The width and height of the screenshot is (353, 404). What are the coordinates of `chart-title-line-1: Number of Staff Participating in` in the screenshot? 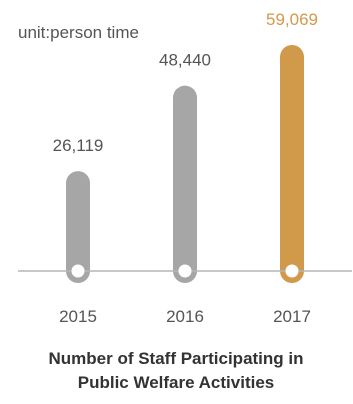 It's located at (175, 358).